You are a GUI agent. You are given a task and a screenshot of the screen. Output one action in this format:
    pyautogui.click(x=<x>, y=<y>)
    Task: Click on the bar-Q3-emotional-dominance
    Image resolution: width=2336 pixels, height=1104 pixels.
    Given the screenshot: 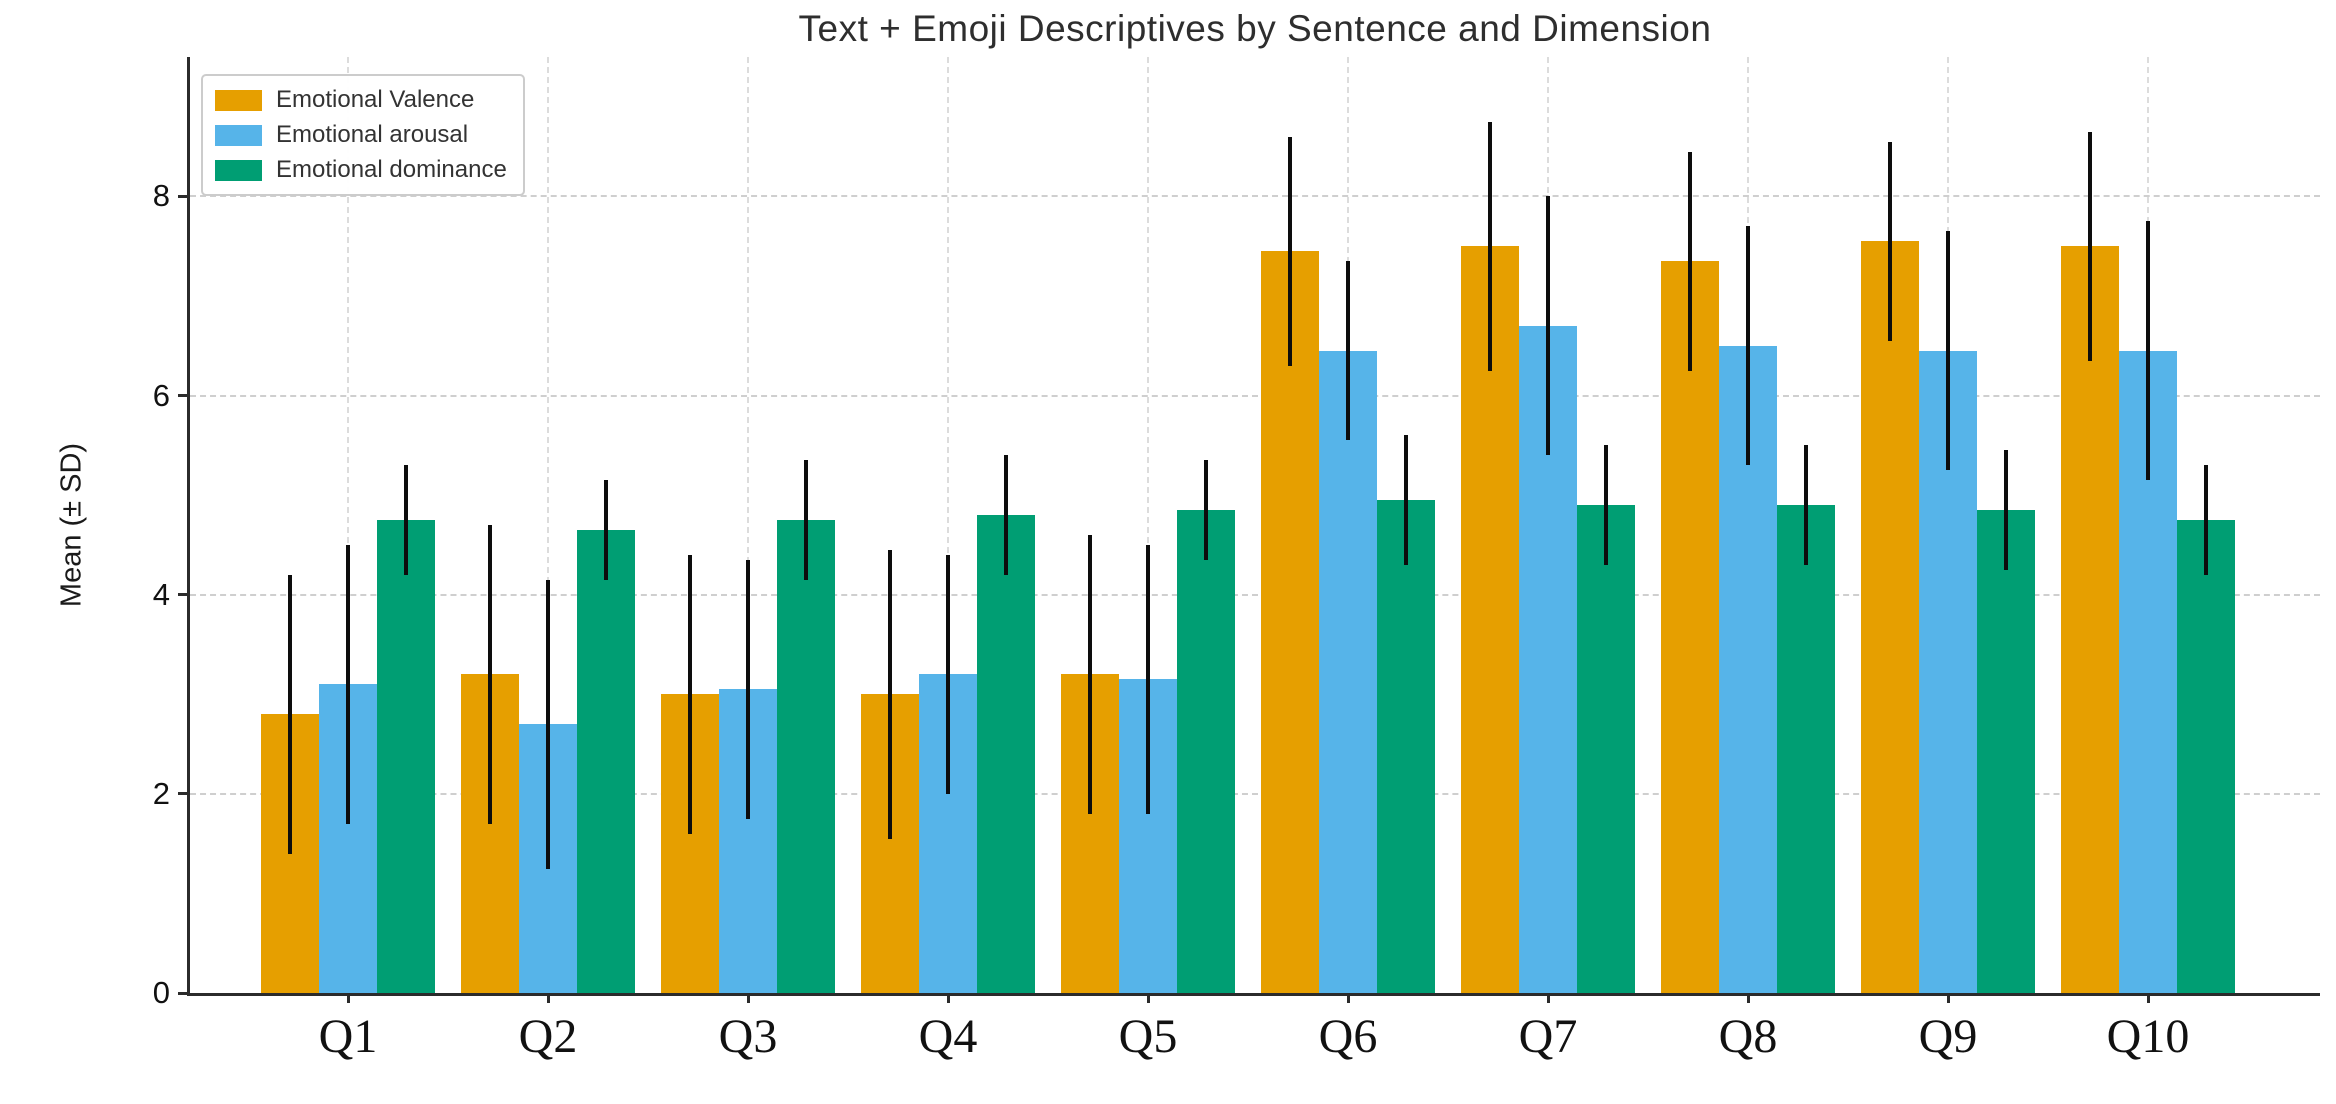 What is the action you would take?
    pyautogui.click(x=806, y=756)
    